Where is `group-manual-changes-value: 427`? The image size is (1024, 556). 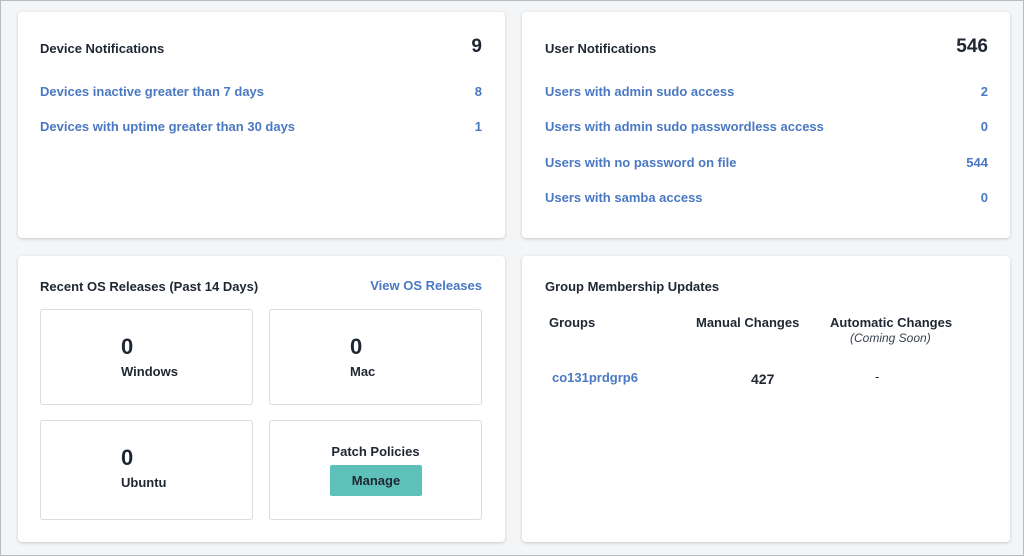
group-manual-changes-value: 427 is located at coordinates (763, 379).